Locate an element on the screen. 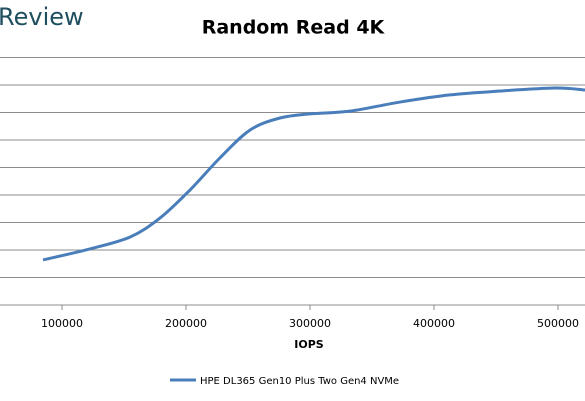  x-axis-label: IOPS is located at coordinates (309, 344).